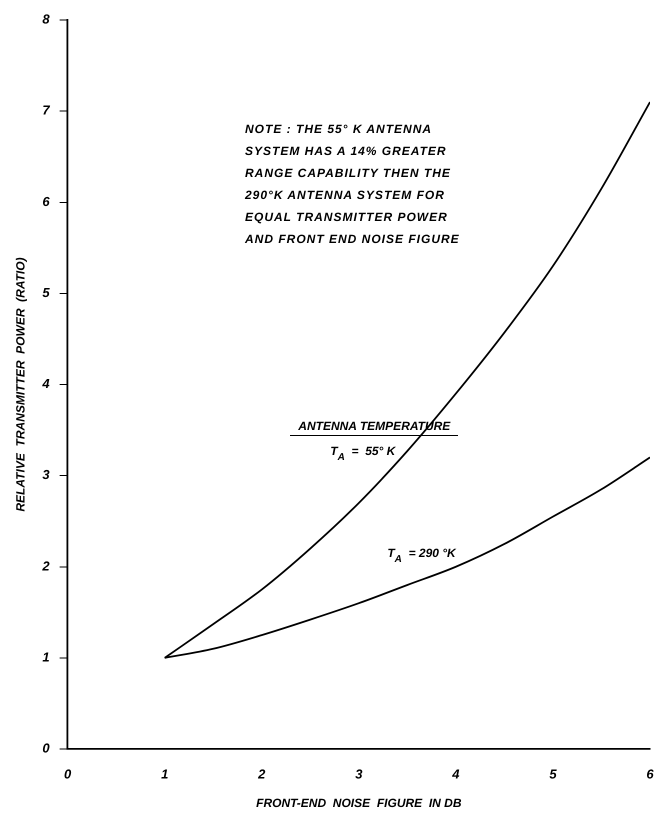 The width and height of the screenshot is (664, 825). What do you see at coordinates (46, 748) in the screenshot?
I see `y-tick-label: 0` at bounding box center [46, 748].